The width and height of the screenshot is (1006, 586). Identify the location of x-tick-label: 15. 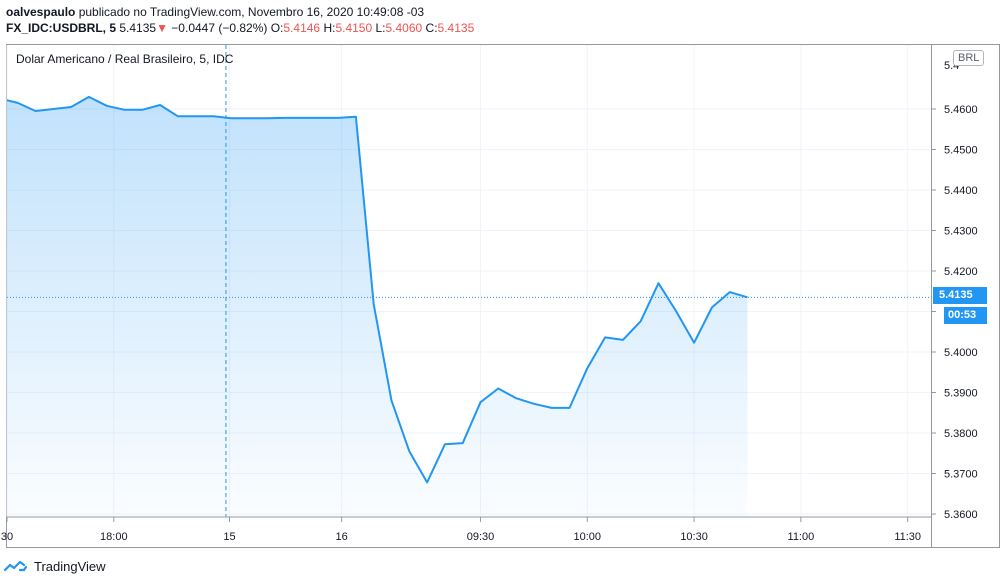
(229, 537).